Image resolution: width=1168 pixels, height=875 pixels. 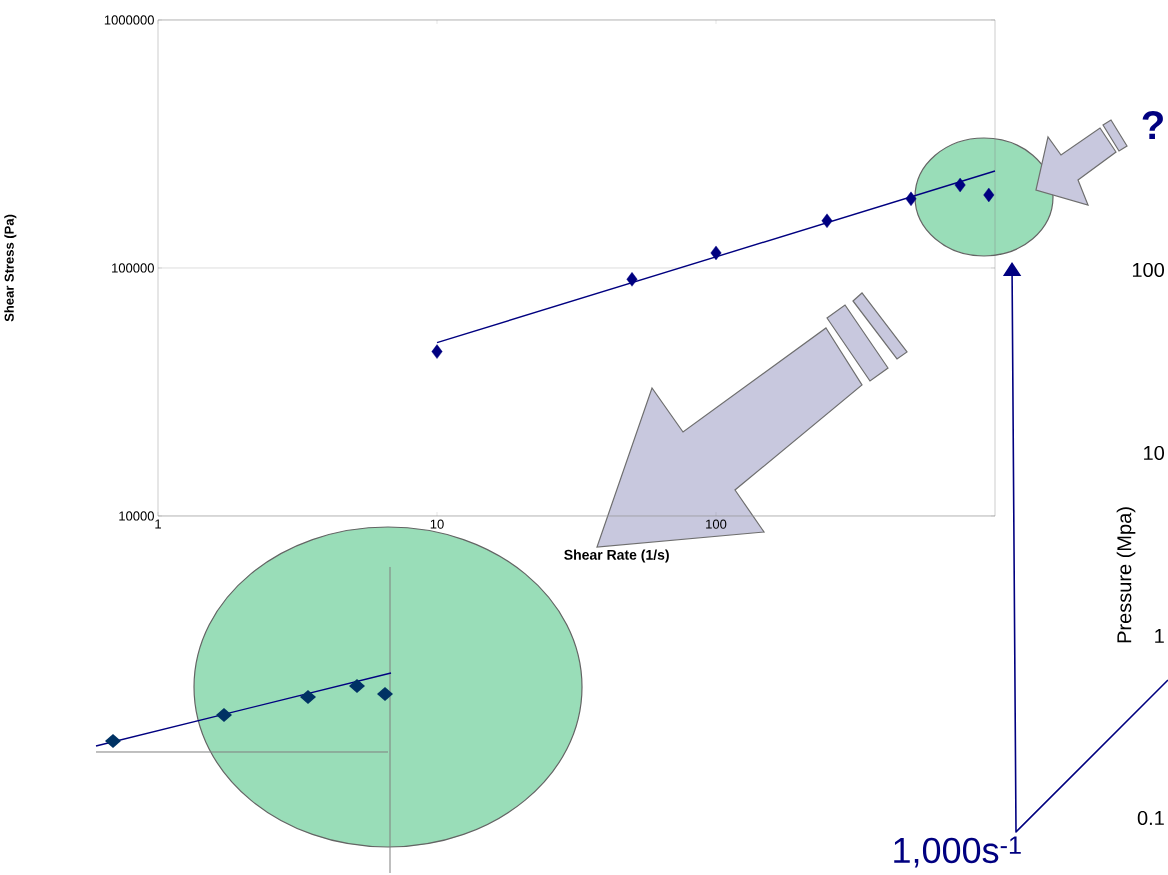 I want to click on y-axis-title: Shear Stress (Pa), so click(x=10, y=268).